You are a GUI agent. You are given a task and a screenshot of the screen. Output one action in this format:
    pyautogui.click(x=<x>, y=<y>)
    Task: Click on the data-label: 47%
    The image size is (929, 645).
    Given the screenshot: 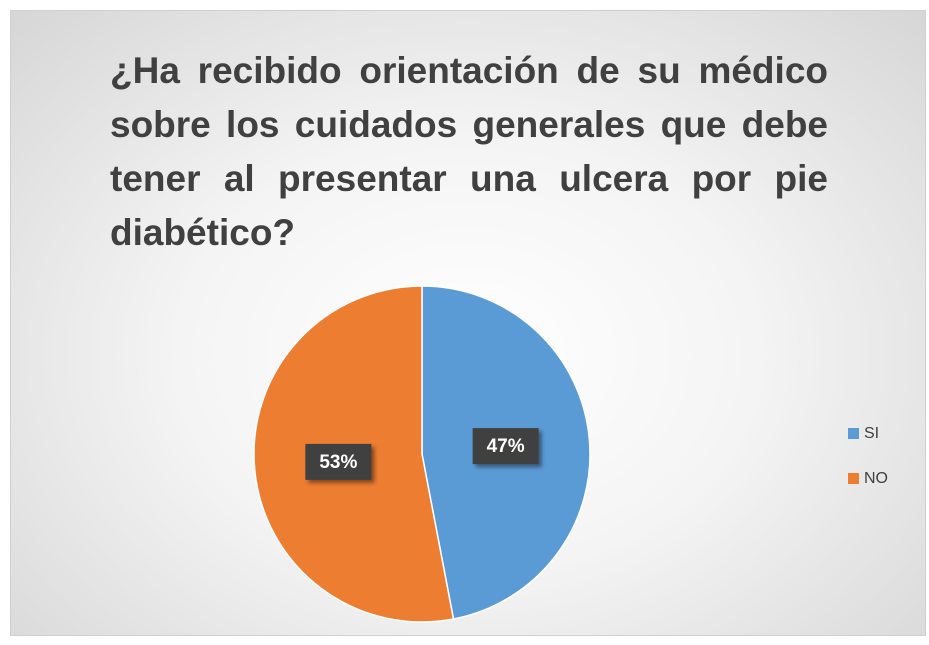 What is the action you would take?
    pyautogui.click(x=506, y=446)
    